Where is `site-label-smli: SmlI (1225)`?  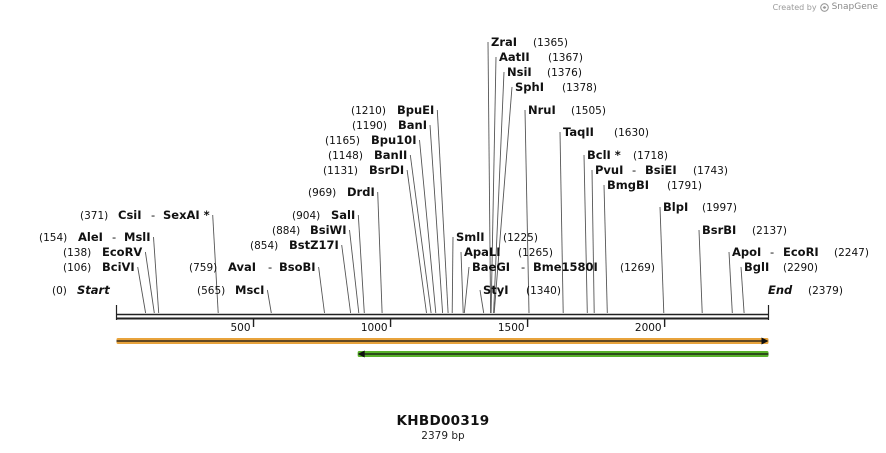 site-label-smli: SmlI (1225) is located at coordinates (497, 237).